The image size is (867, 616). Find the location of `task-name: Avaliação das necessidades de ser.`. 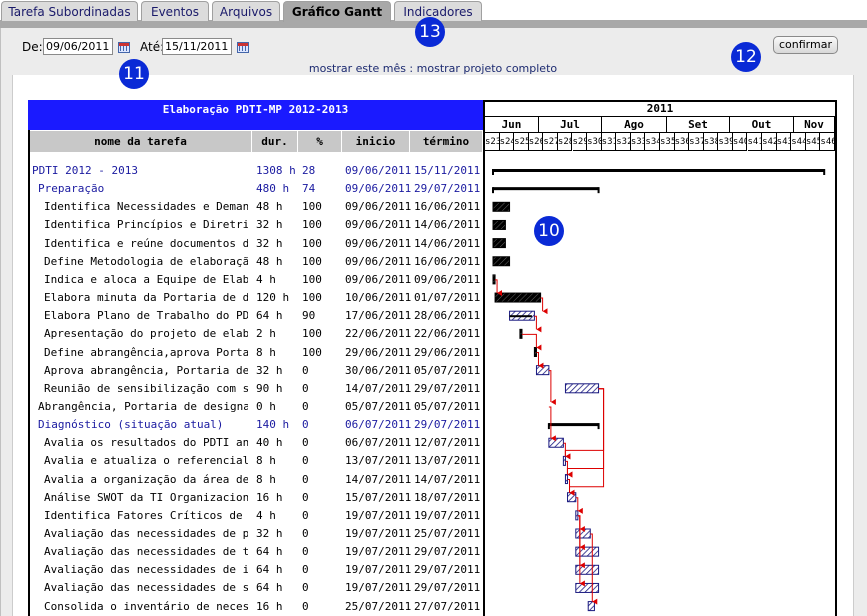

task-name: Avaliação das necessidades de ser. is located at coordinates (146, 588).